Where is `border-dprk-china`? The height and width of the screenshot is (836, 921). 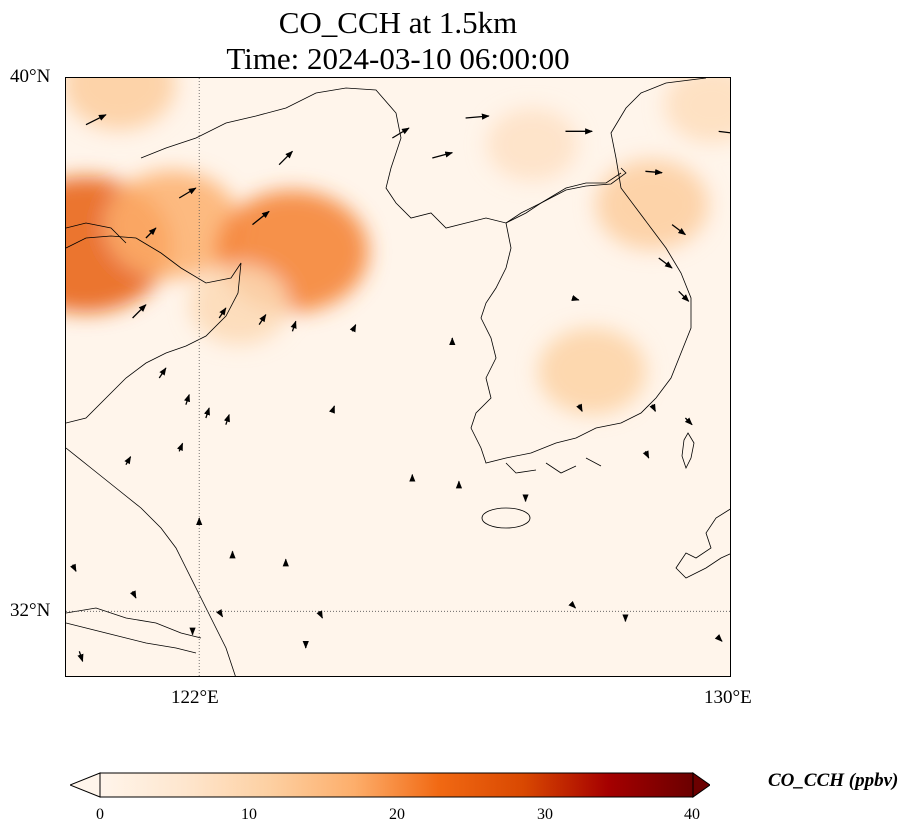
border-dprk-china is located at coordinates (566, 195).